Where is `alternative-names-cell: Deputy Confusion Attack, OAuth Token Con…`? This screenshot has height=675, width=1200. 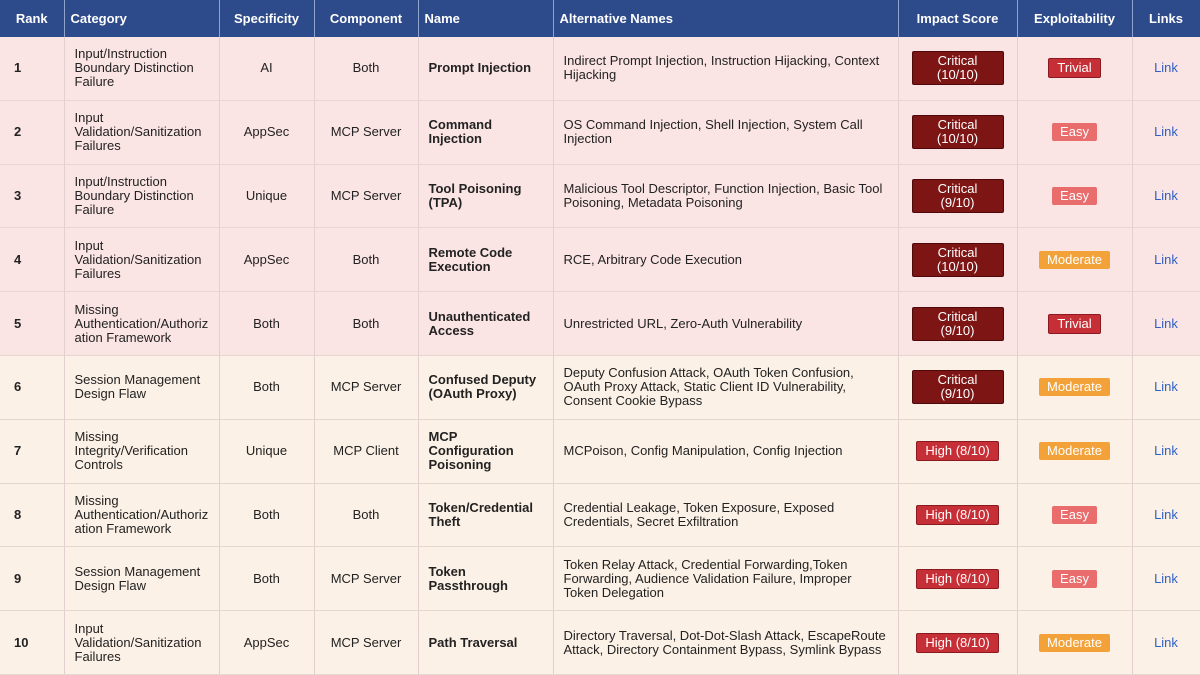
alternative-names-cell: Deputy Confusion Attack, OAuth Token Con… is located at coordinates (726, 387).